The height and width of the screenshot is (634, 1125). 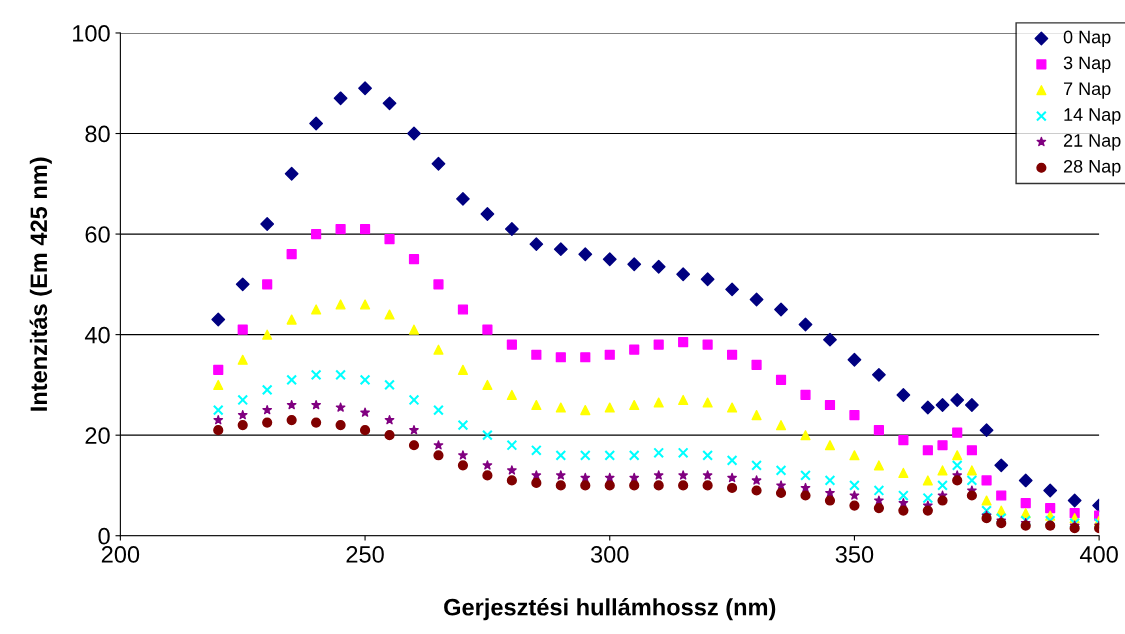 I want to click on legend-label: 14 Nap, so click(x=1092, y=116).